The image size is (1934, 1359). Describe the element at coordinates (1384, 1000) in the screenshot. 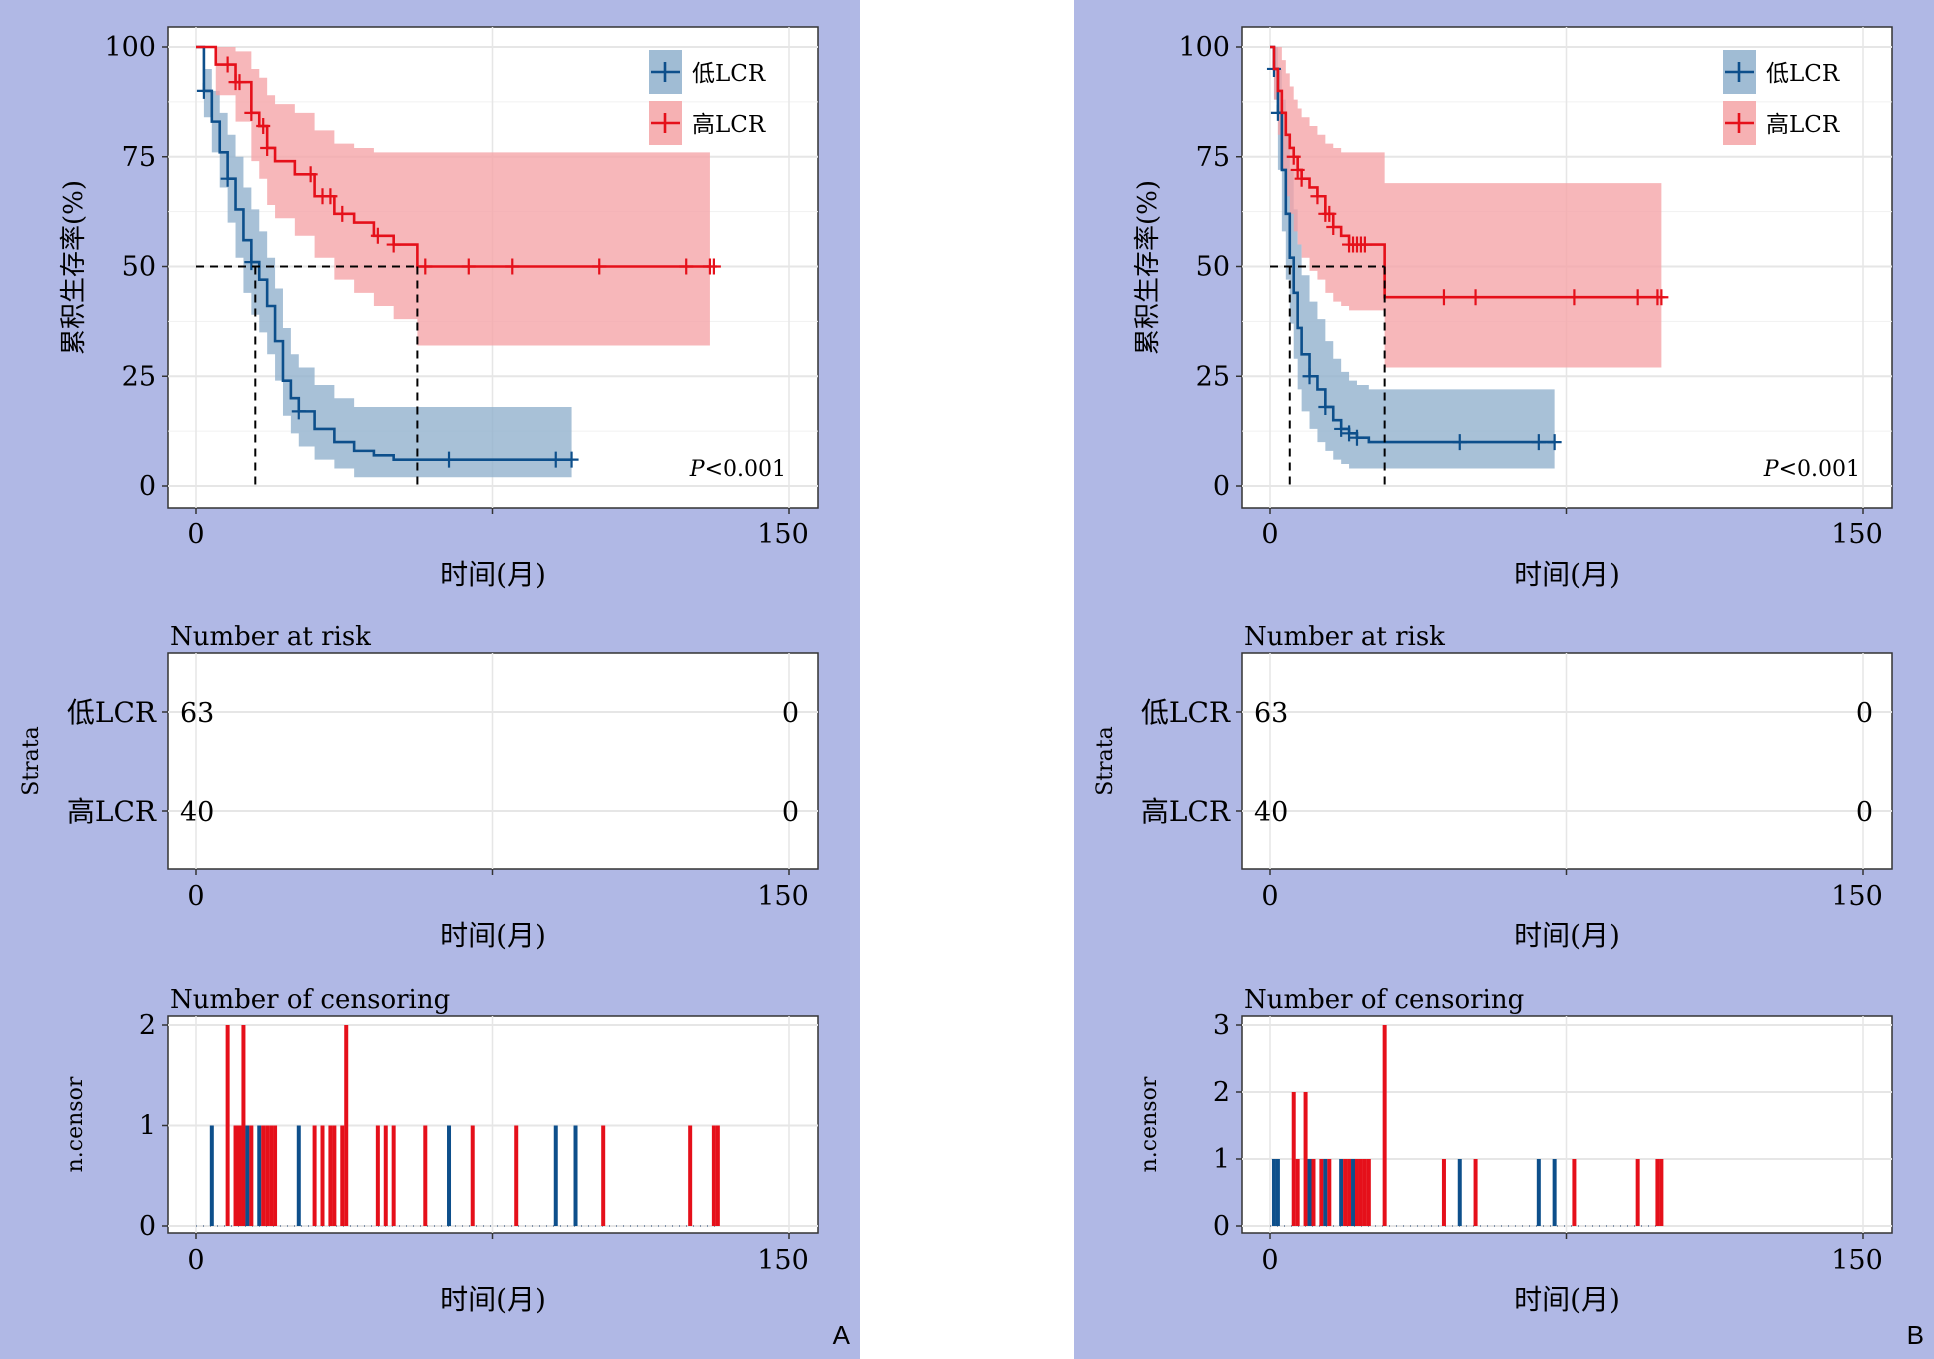

I see `censor-plot-title: Number of censoring` at that location.